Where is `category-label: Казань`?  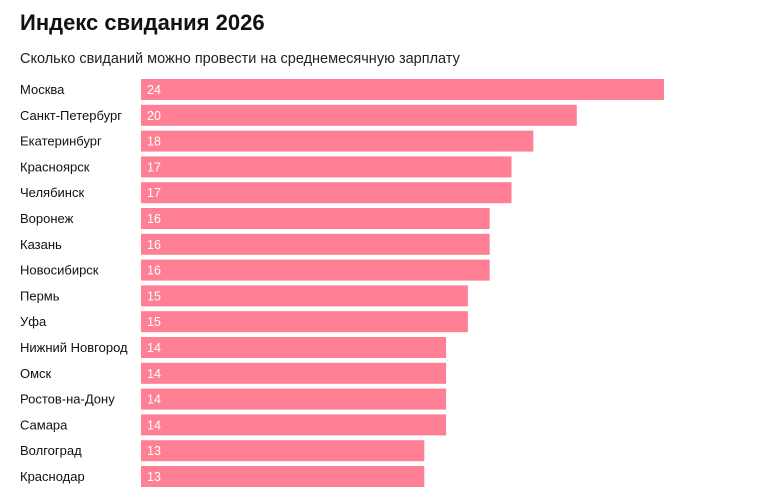
category-label: Казань is located at coordinates (41, 244).